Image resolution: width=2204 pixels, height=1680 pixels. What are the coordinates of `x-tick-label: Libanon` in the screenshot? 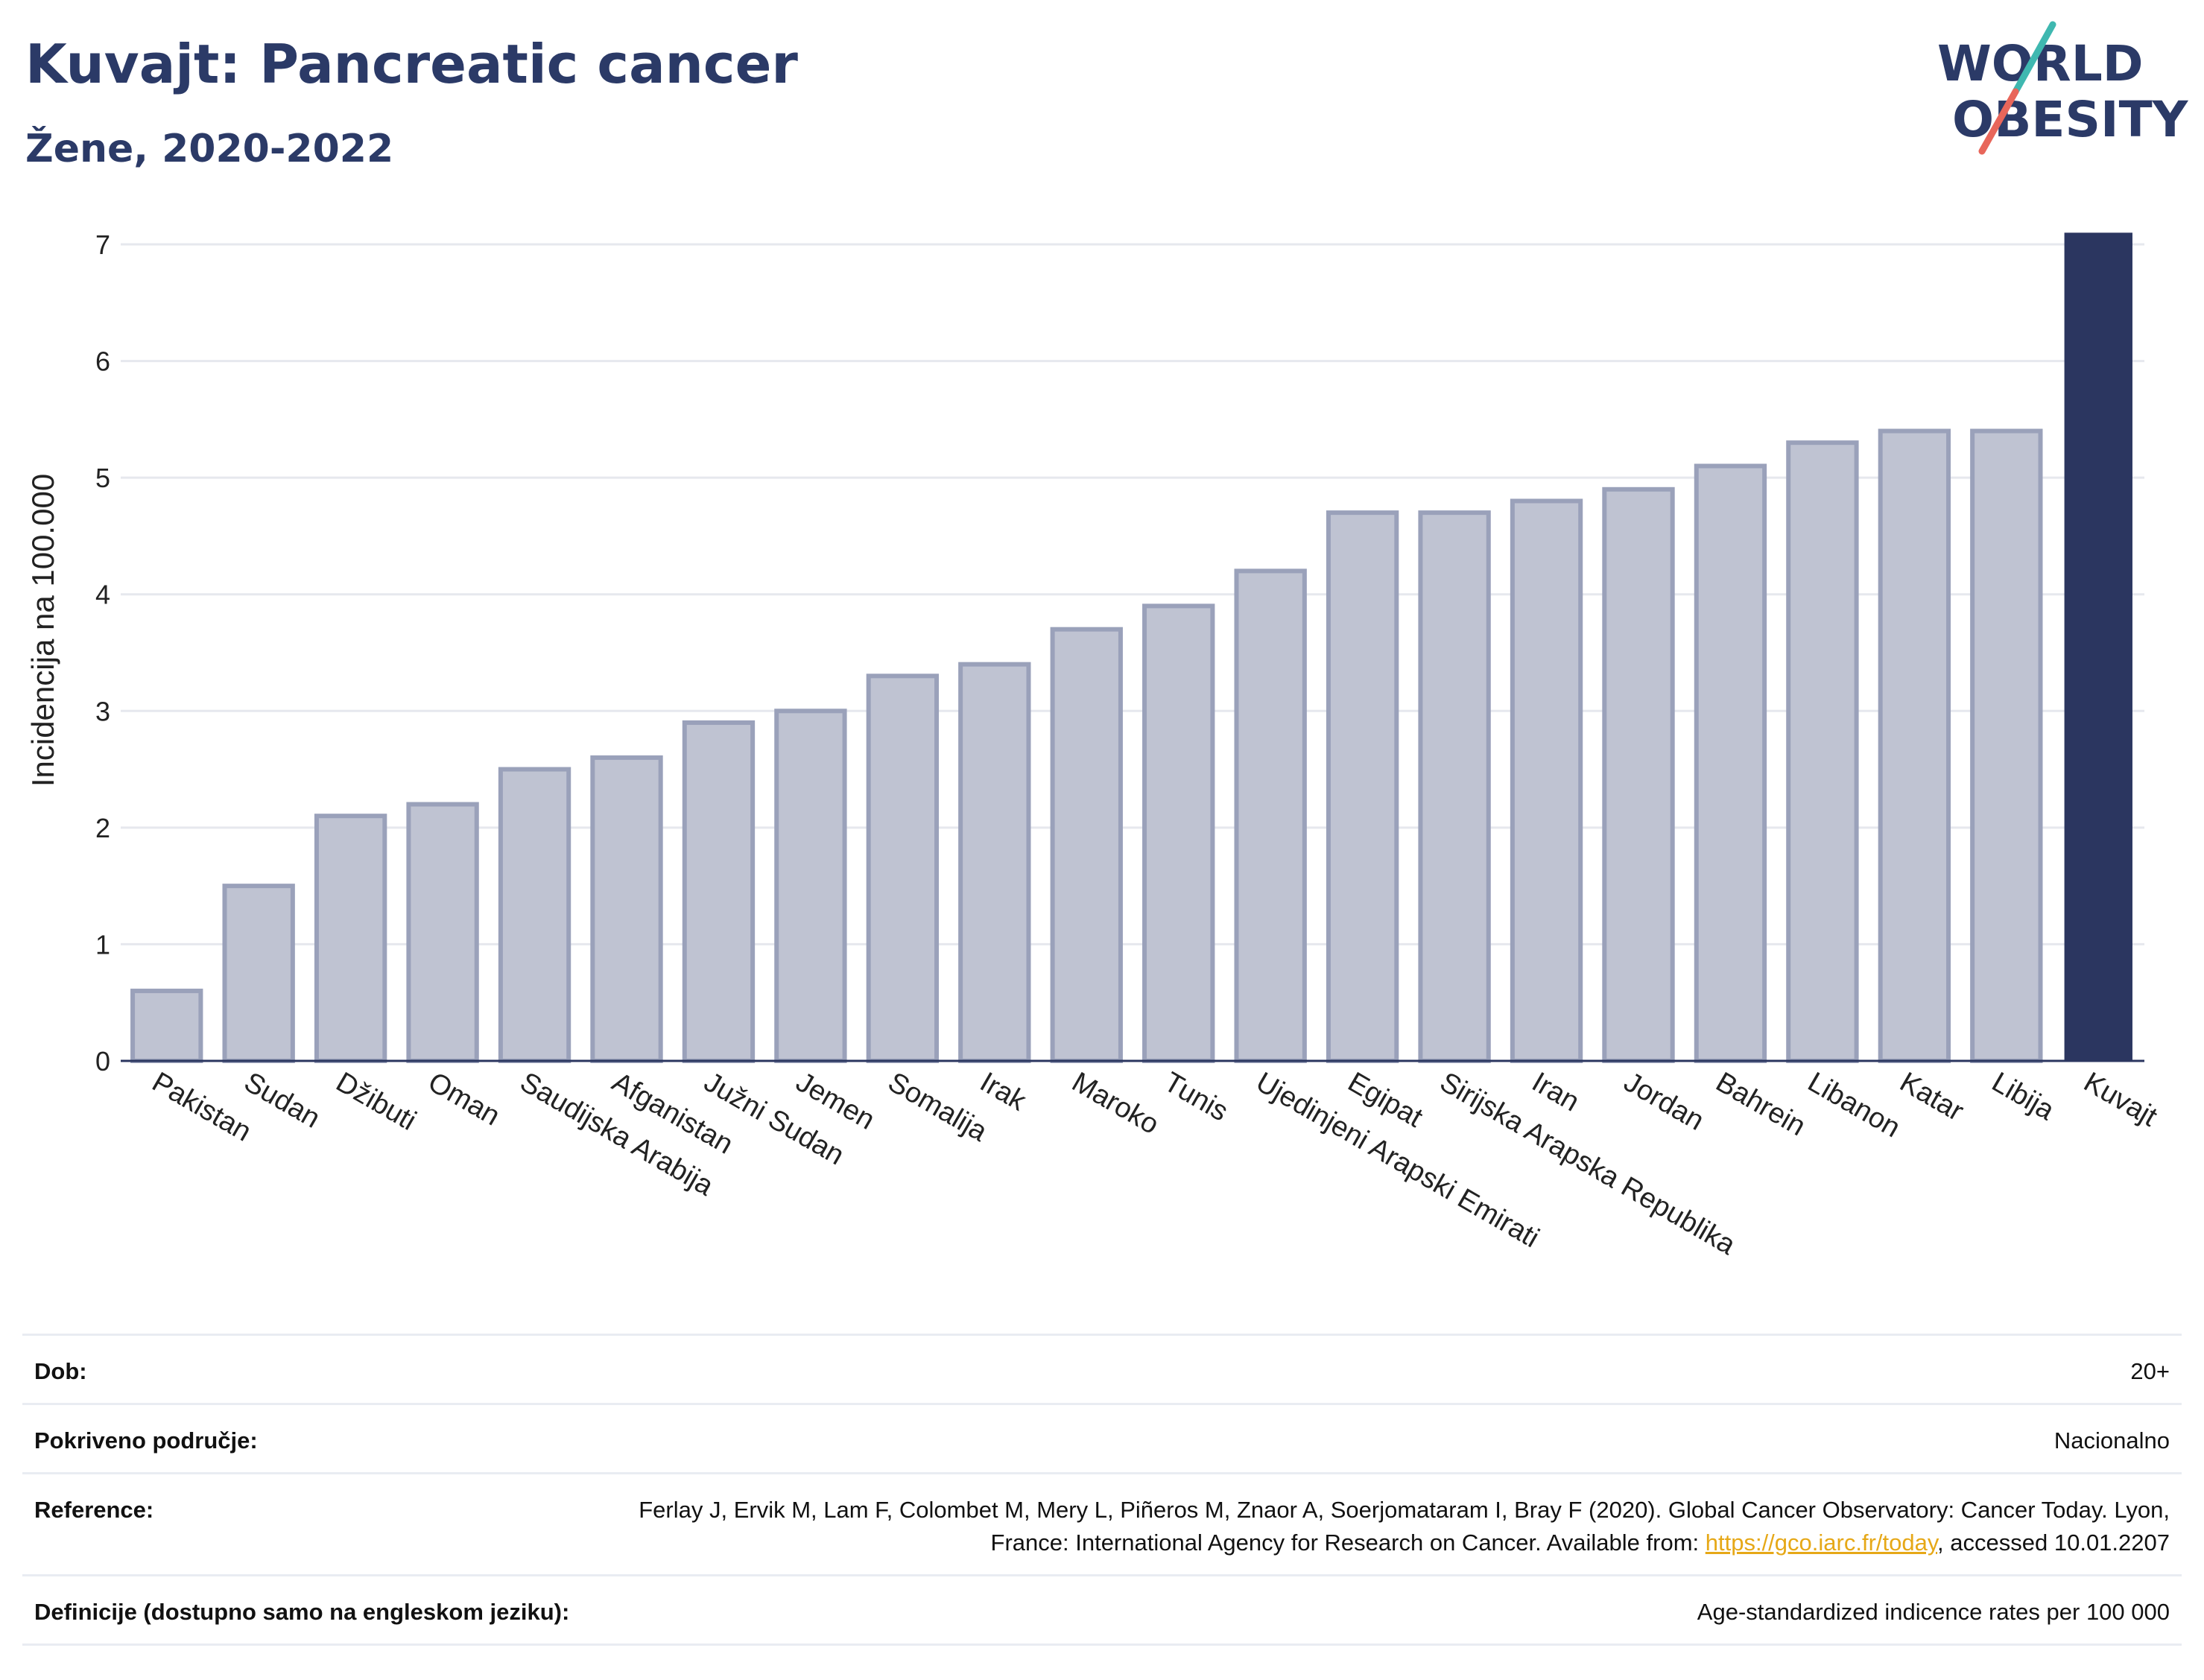 It's located at (1853, 1105).